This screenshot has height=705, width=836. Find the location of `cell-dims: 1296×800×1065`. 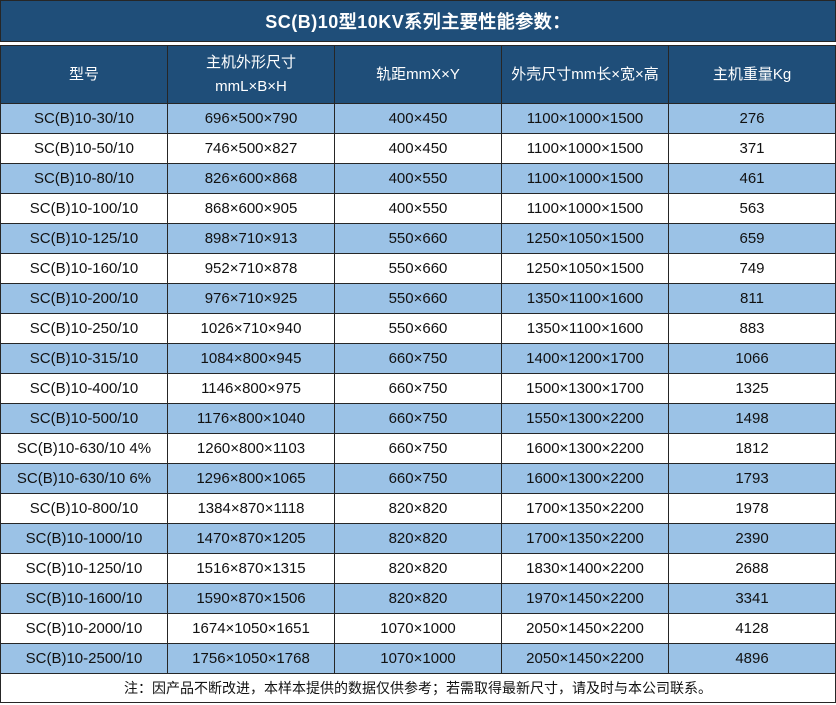

cell-dims: 1296×800×1065 is located at coordinates (251, 478).